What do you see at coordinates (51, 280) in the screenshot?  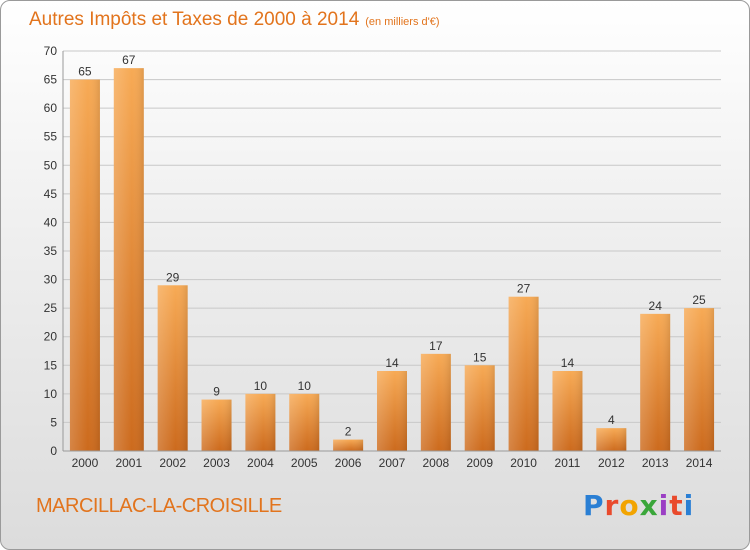 I see `y-tick-label: 30` at bounding box center [51, 280].